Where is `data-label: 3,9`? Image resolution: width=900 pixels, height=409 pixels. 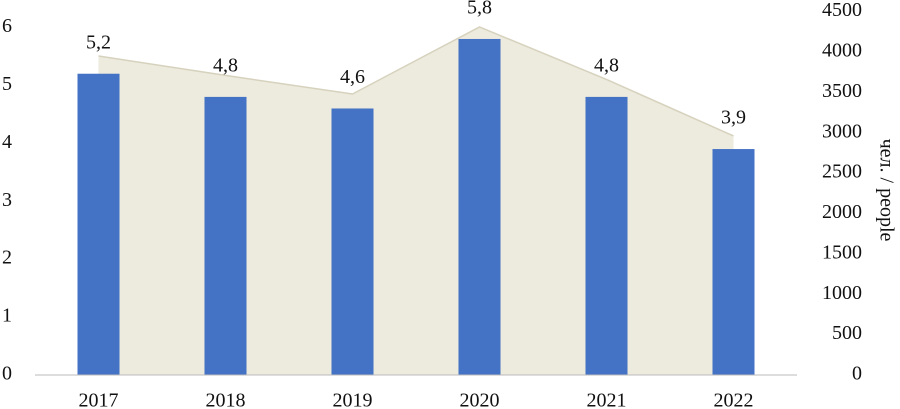
data-label: 3,9 is located at coordinates (733, 118).